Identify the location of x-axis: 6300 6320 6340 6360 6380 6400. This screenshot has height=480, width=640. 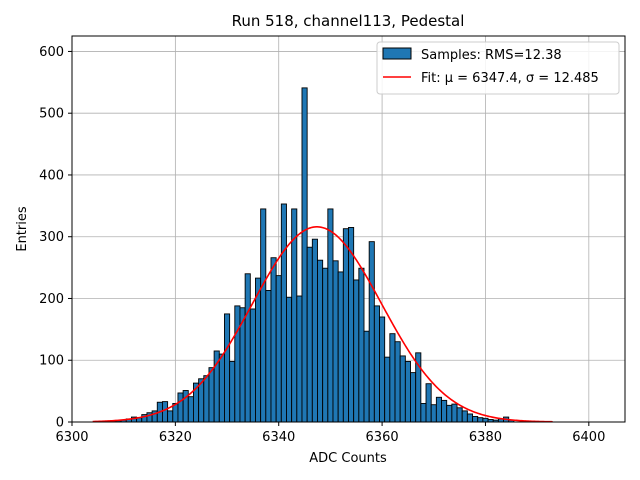
(330, 433).